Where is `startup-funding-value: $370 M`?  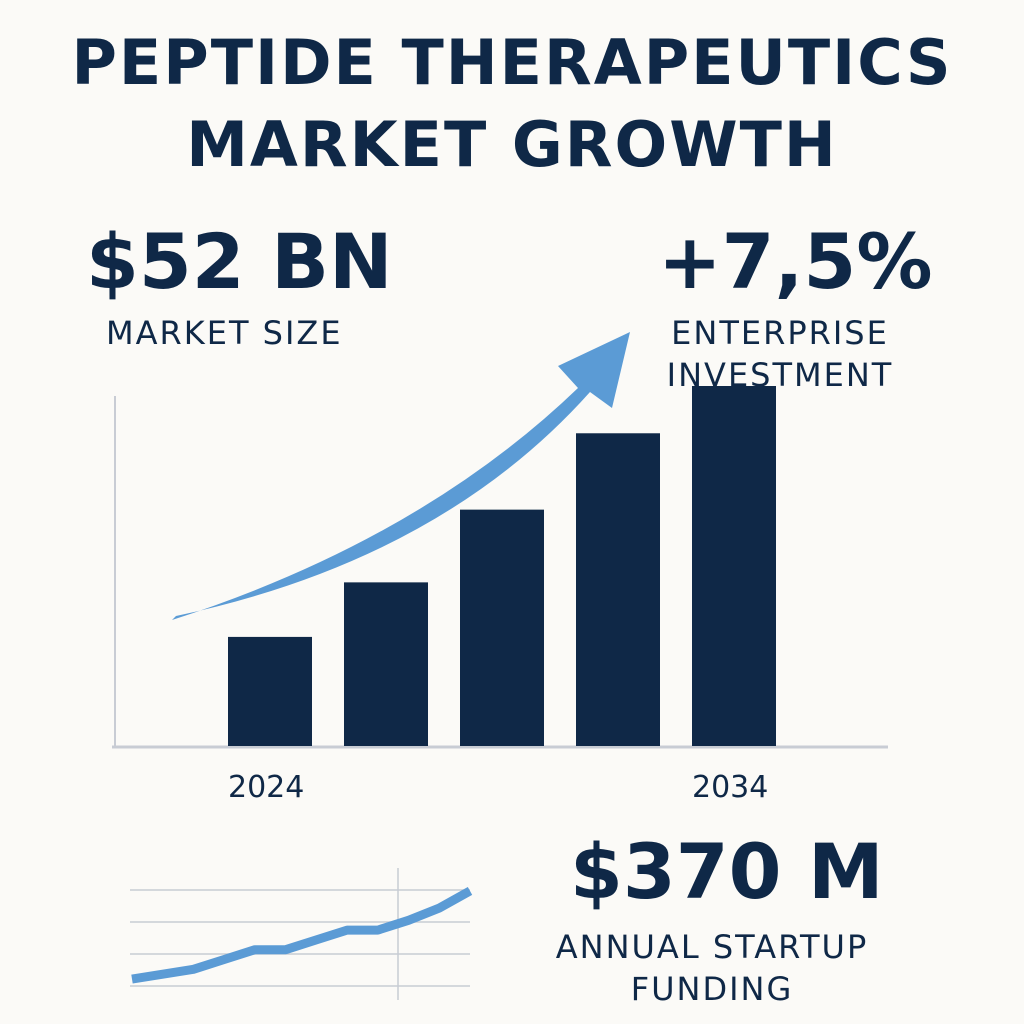
startup-funding-value: $370 M is located at coordinates (727, 871).